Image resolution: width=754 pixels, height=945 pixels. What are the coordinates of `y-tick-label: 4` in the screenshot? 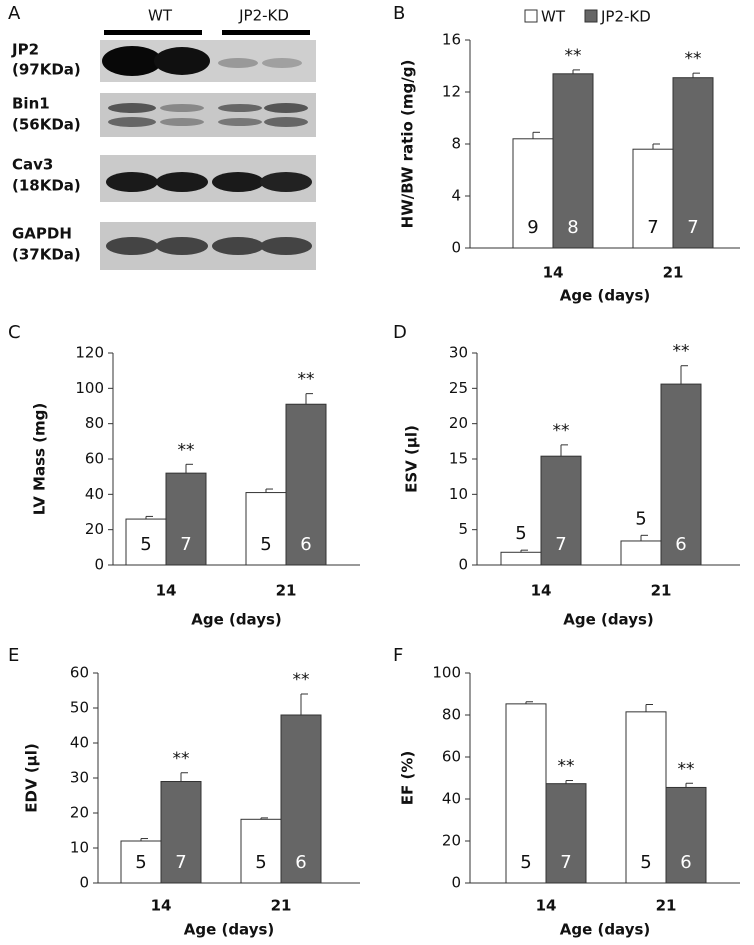 It's located at (456, 196).